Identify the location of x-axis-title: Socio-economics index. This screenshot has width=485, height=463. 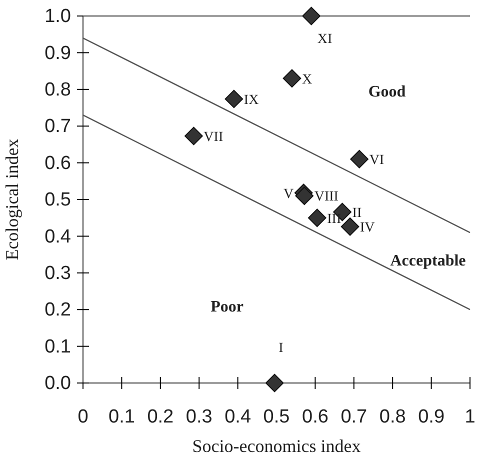
(276, 446).